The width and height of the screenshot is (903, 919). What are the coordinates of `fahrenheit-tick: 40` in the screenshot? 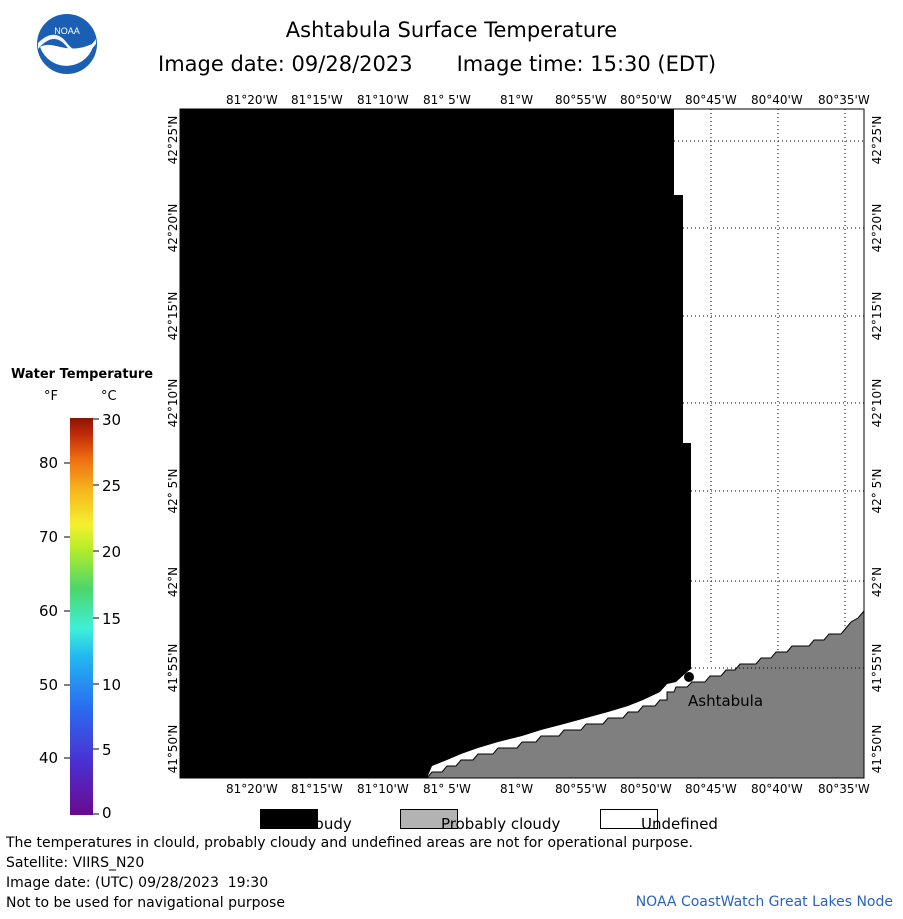 It's located at (49, 758).